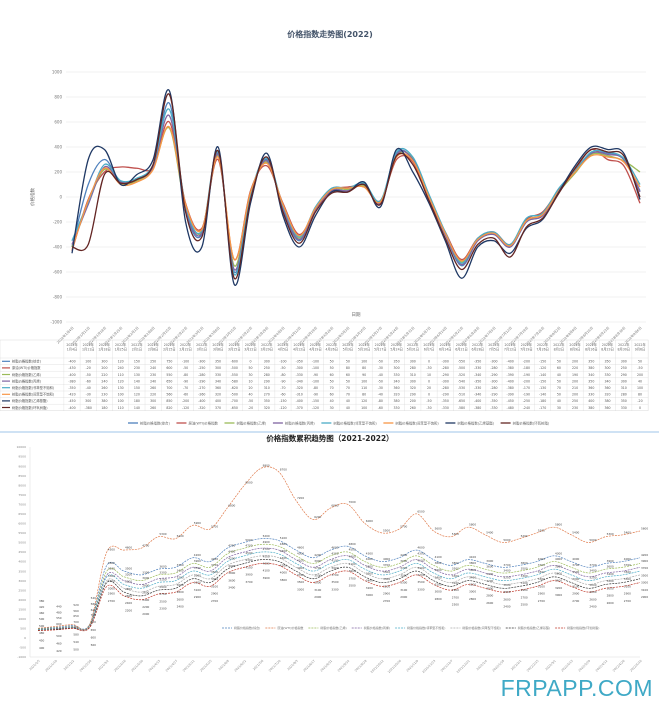 Image resolution: width=659 pixels, height=704 pixels. What do you see at coordinates (153, 375) in the screenshot?
I see `table-cell: 230` at bounding box center [153, 375].